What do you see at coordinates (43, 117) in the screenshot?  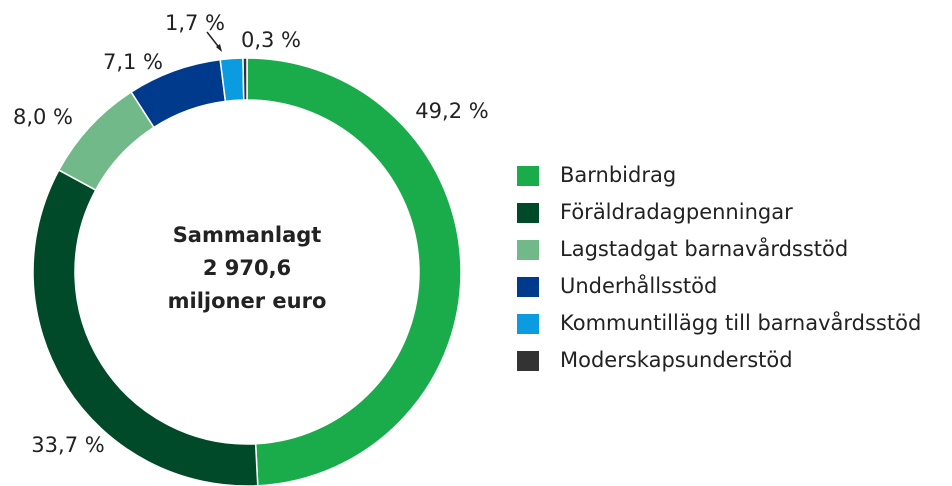 I see `data-label: 8,0 %` at bounding box center [43, 117].